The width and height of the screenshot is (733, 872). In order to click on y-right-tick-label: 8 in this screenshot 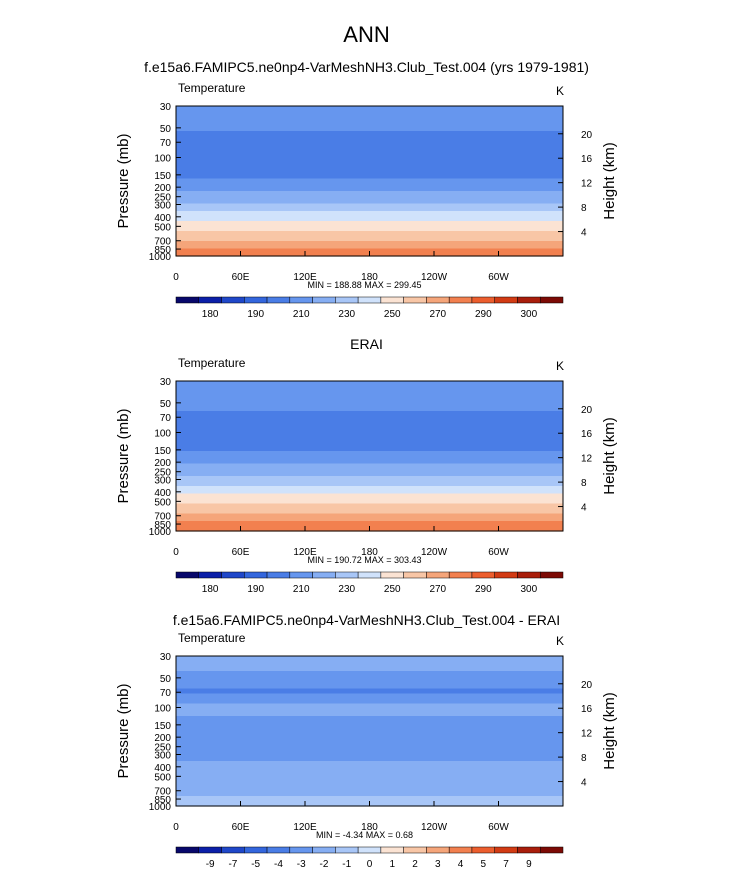, I will do `click(584, 483)`.